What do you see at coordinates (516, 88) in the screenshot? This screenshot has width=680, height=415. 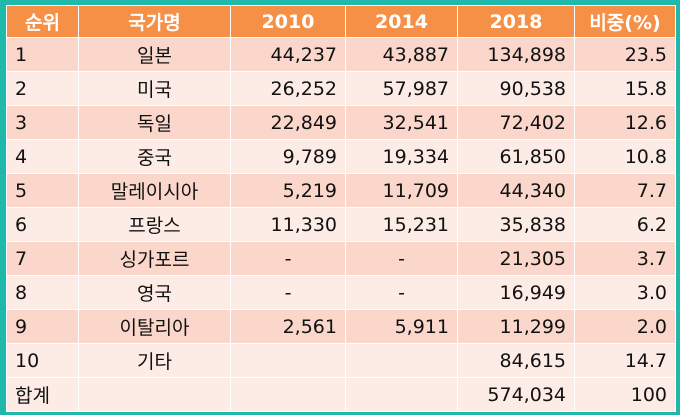 I see `value-2018-cell: 90,538` at bounding box center [516, 88].